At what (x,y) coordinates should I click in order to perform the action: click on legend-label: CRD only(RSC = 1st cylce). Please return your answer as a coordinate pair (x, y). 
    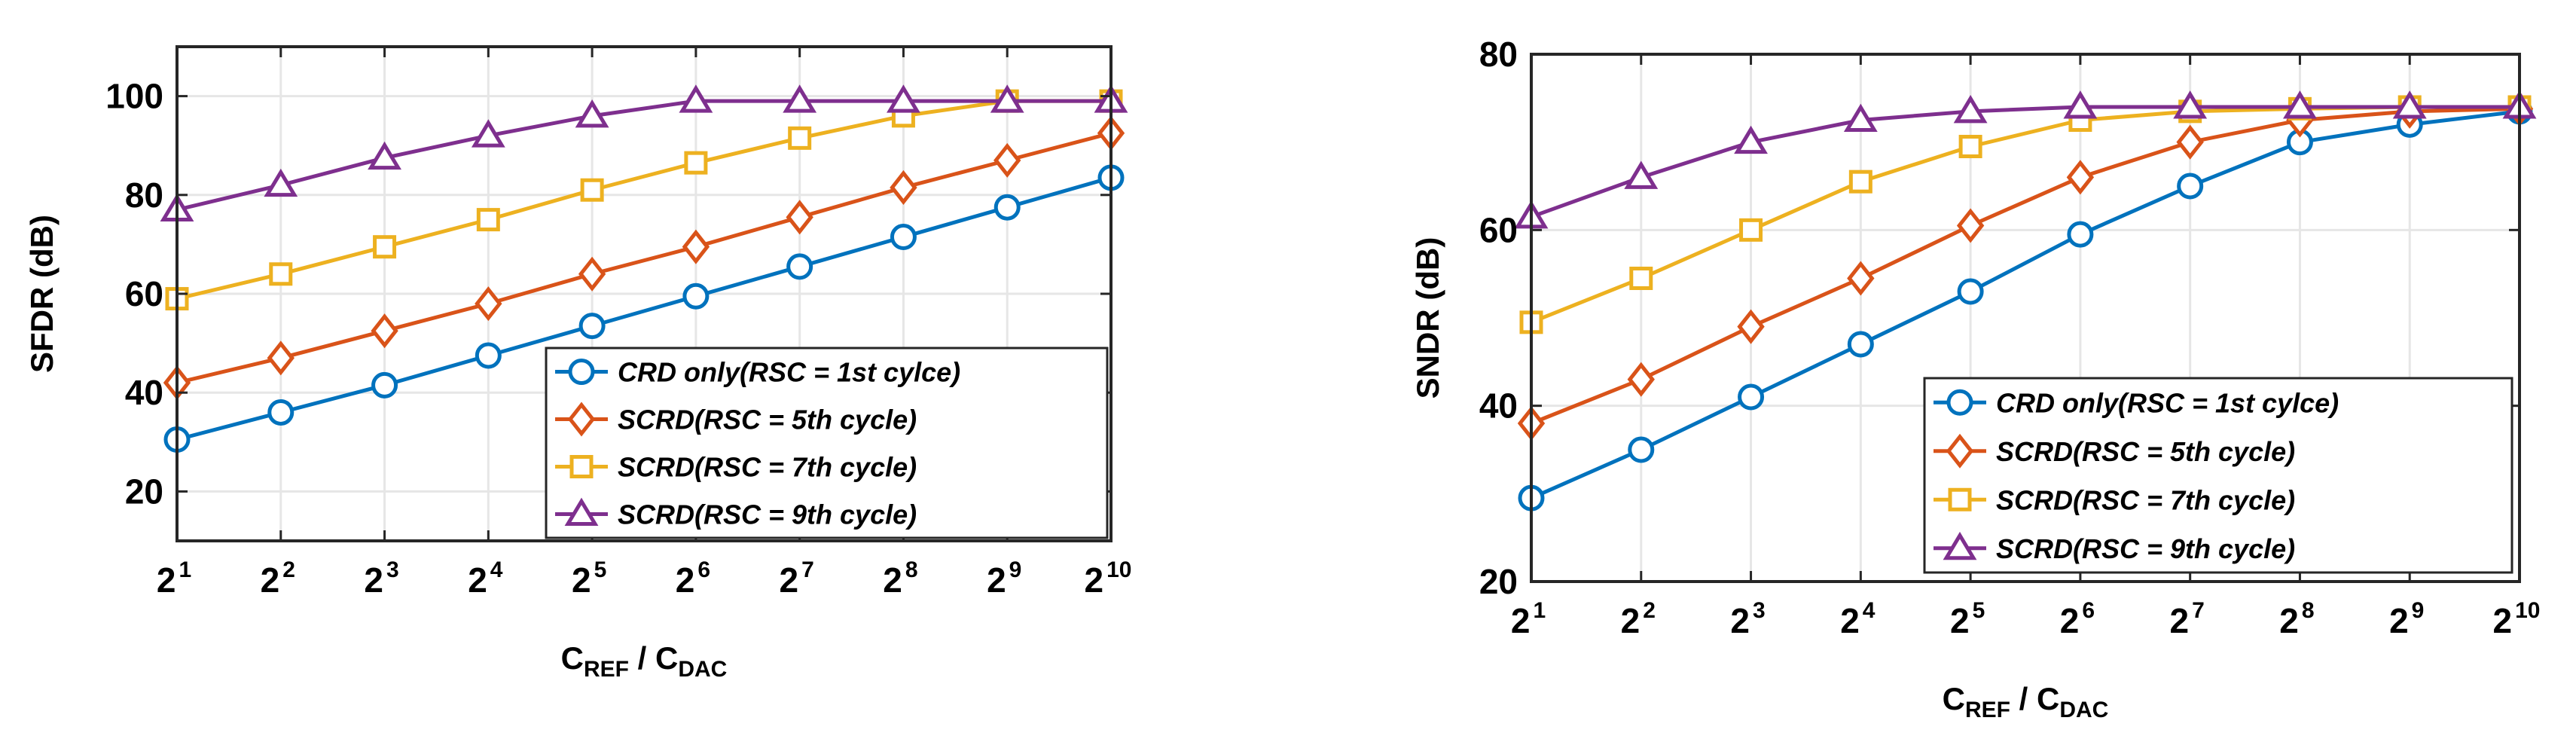
    Looking at the image, I should click on (2167, 403).